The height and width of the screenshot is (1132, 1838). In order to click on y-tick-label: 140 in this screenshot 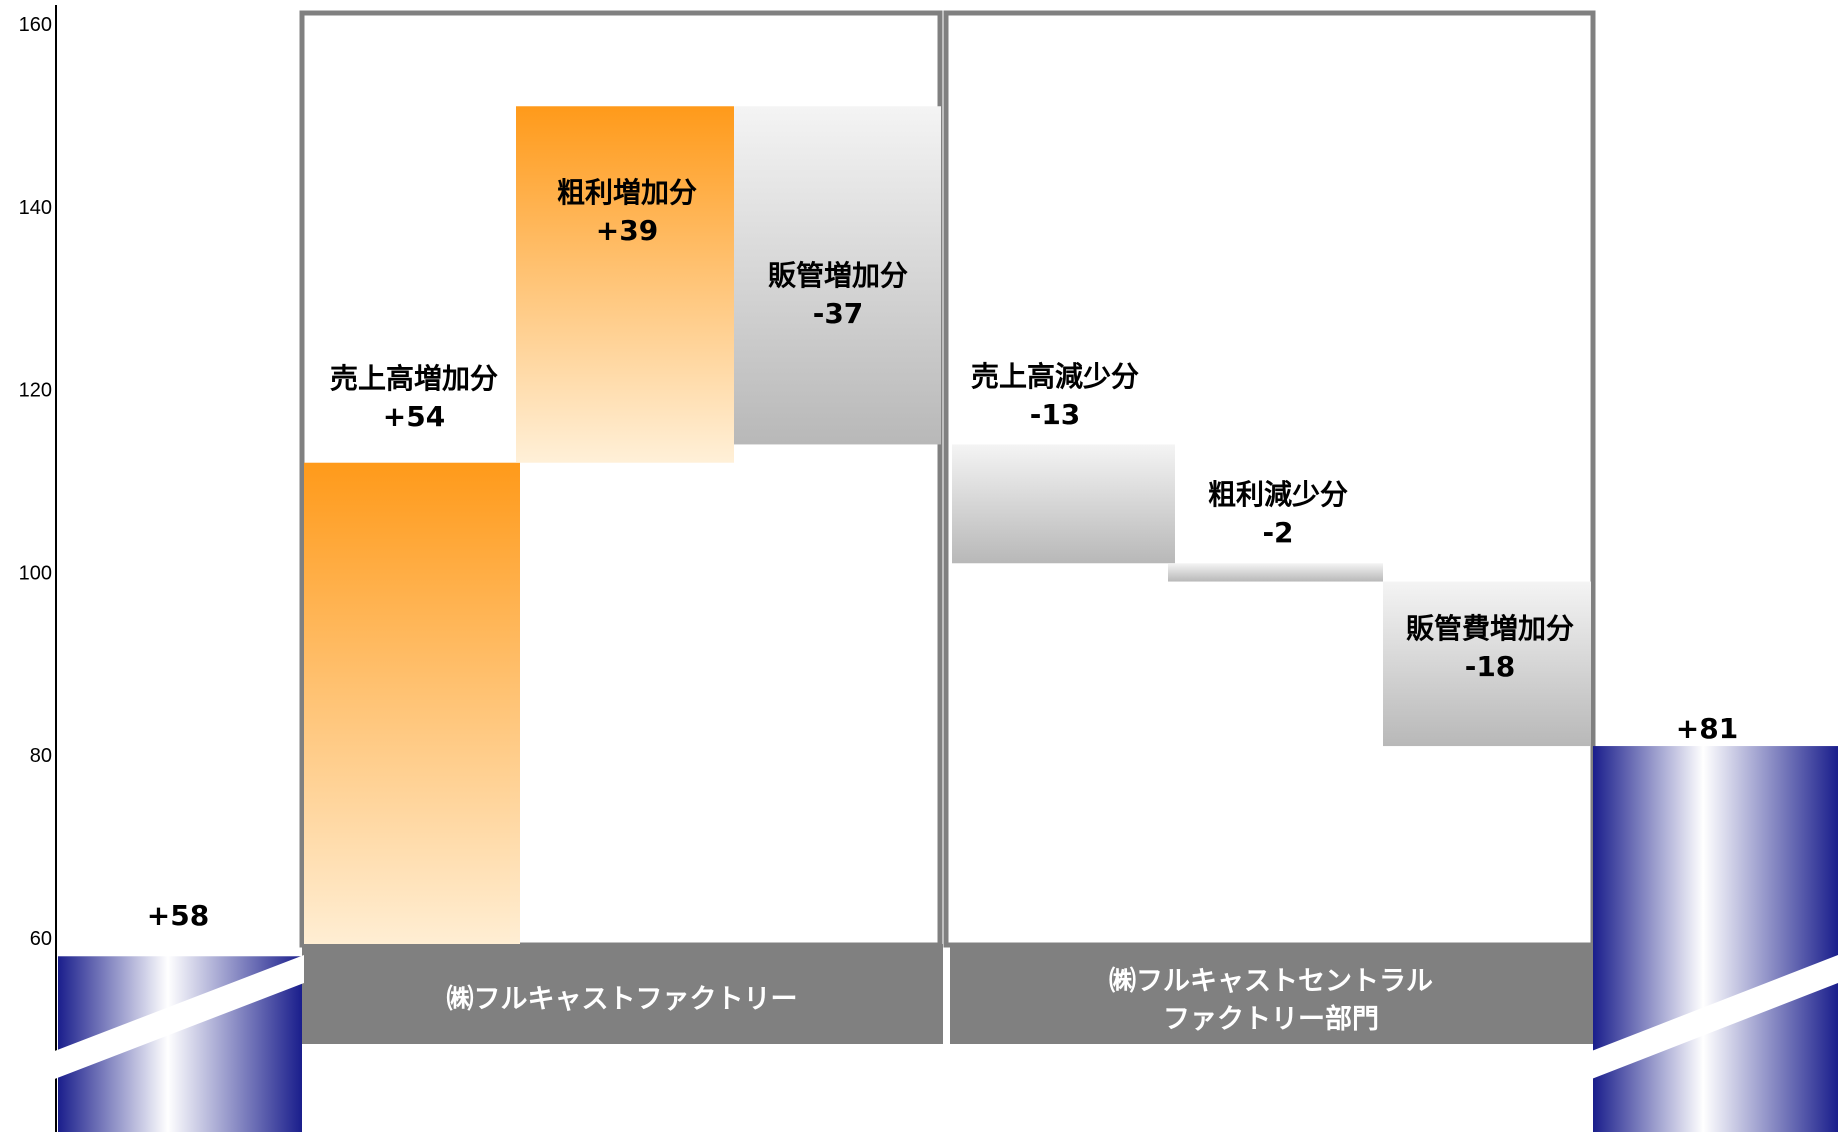, I will do `click(35, 208)`.